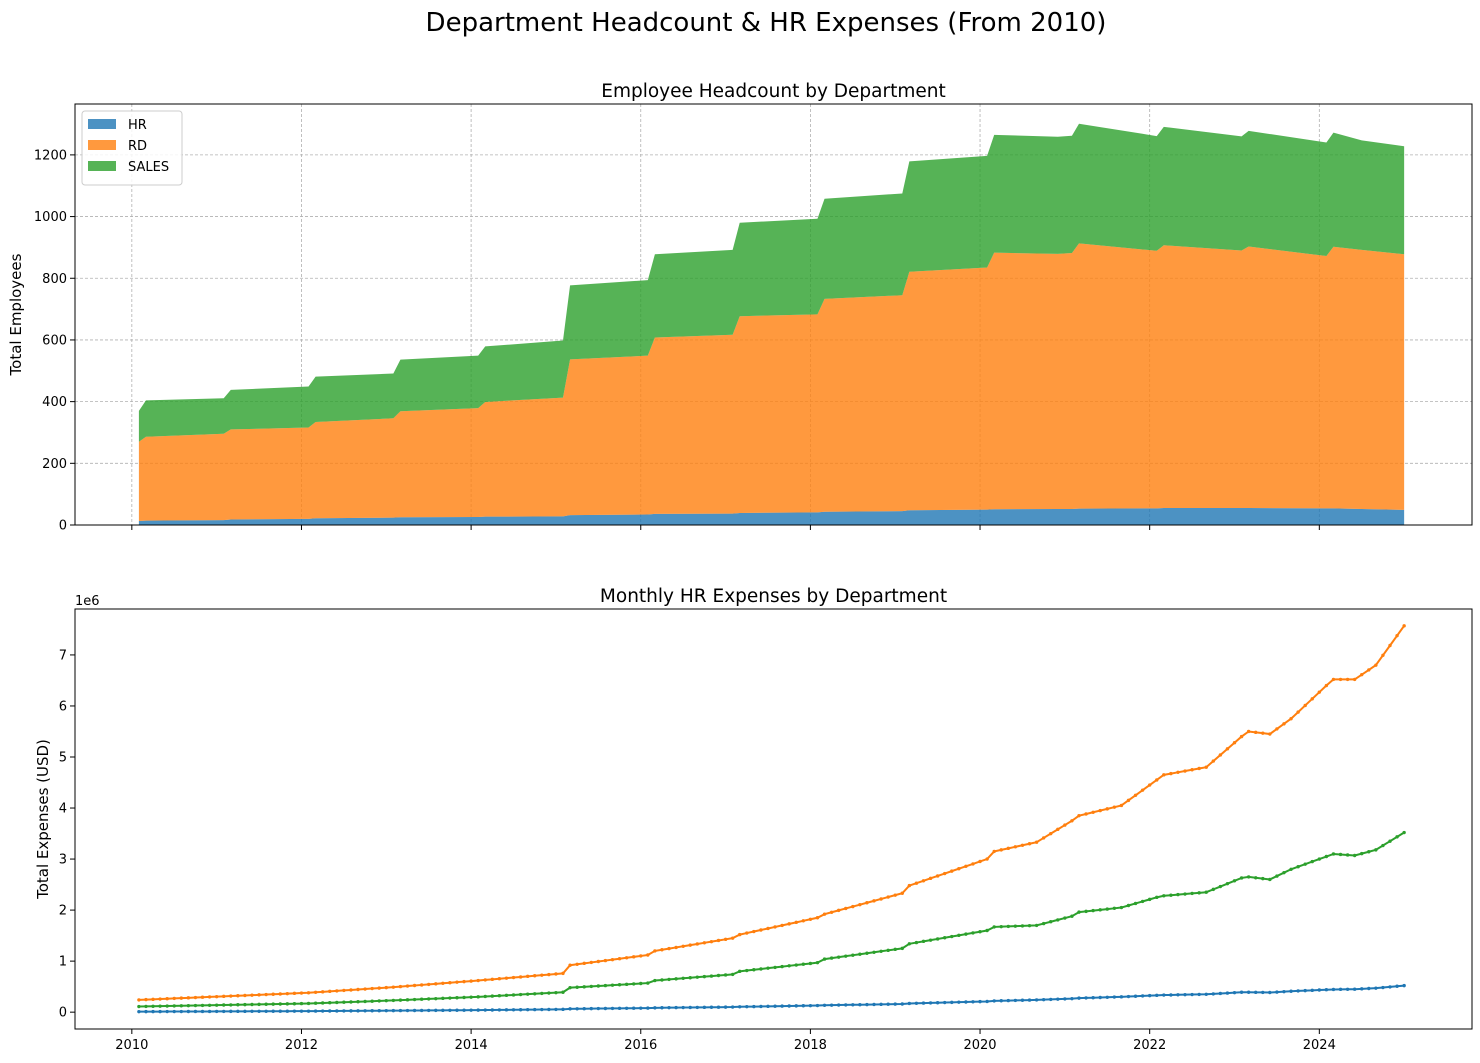 Image resolution: width=1480 pixels, height=1063 pixels. I want to click on expenses-y-tick-label: 6, so click(63, 706).